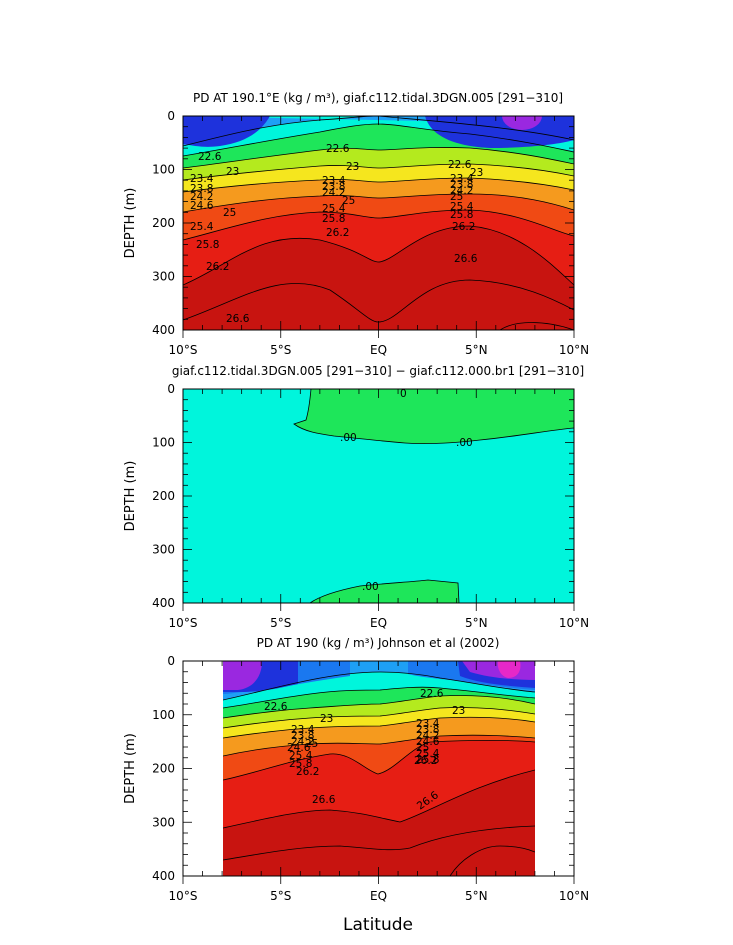 The height and width of the screenshot is (945, 733). What do you see at coordinates (522, 123) in the screenshot?
I see `blob-purple` at bounding box center [522, 123].